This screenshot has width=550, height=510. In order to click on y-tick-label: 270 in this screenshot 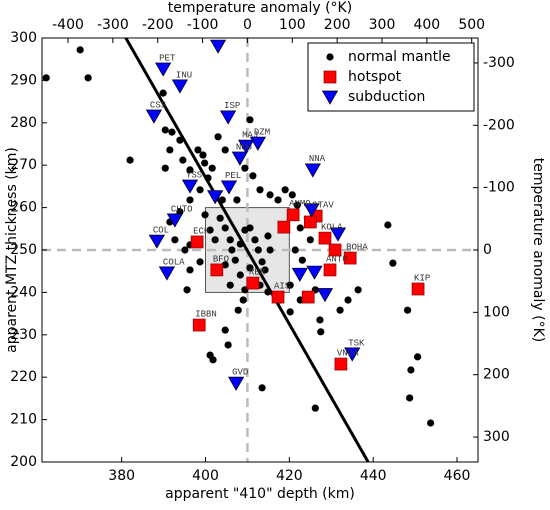, I will do `click(23, 165)`.